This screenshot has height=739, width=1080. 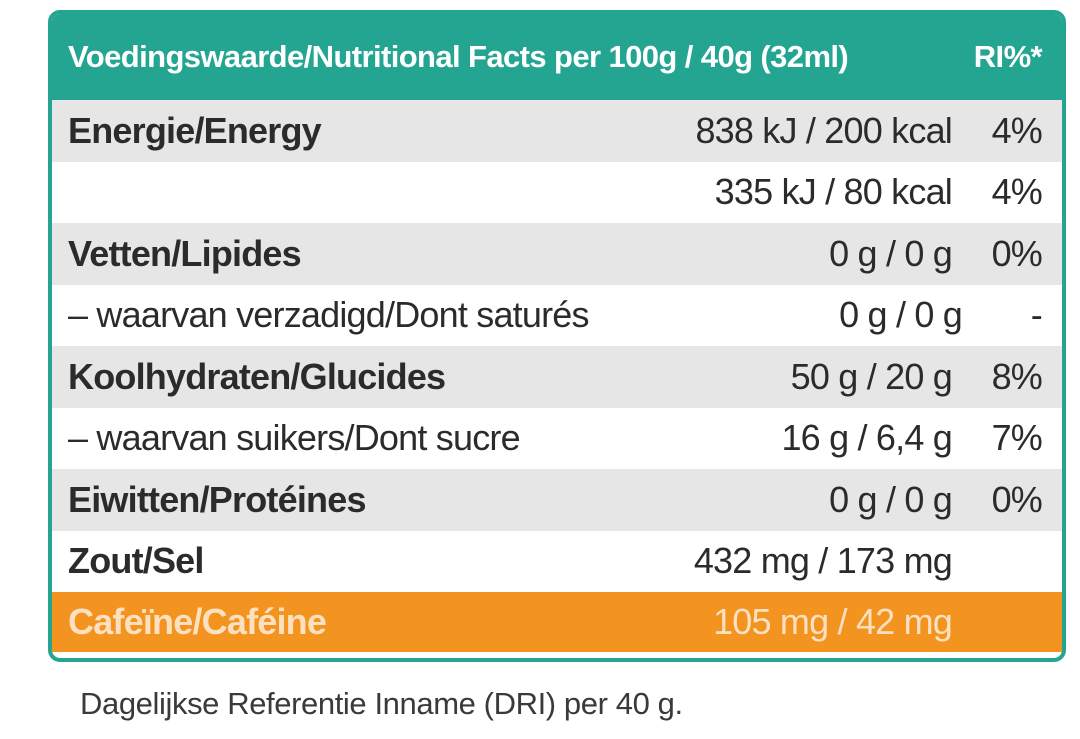 I want to click on row-caffeine: Cafeïne/Caféine 105 mg / 42 mg, so click(x=557, y=622).